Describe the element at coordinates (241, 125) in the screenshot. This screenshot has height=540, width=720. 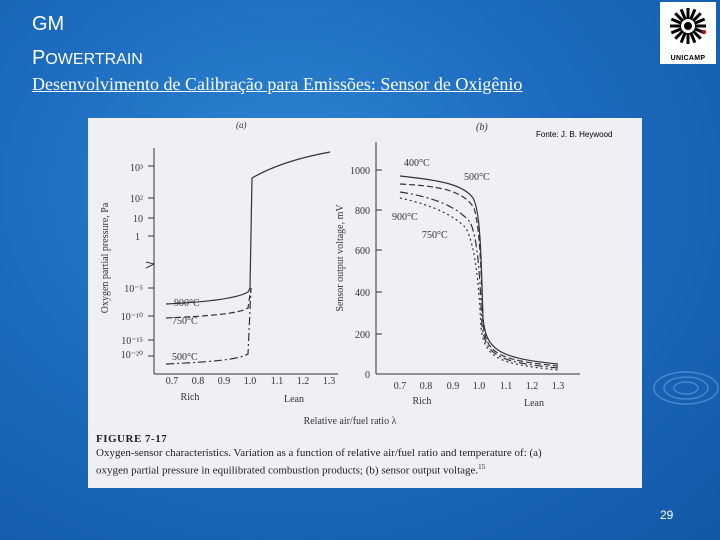
I see `panel-a-label: (a)` at that location.